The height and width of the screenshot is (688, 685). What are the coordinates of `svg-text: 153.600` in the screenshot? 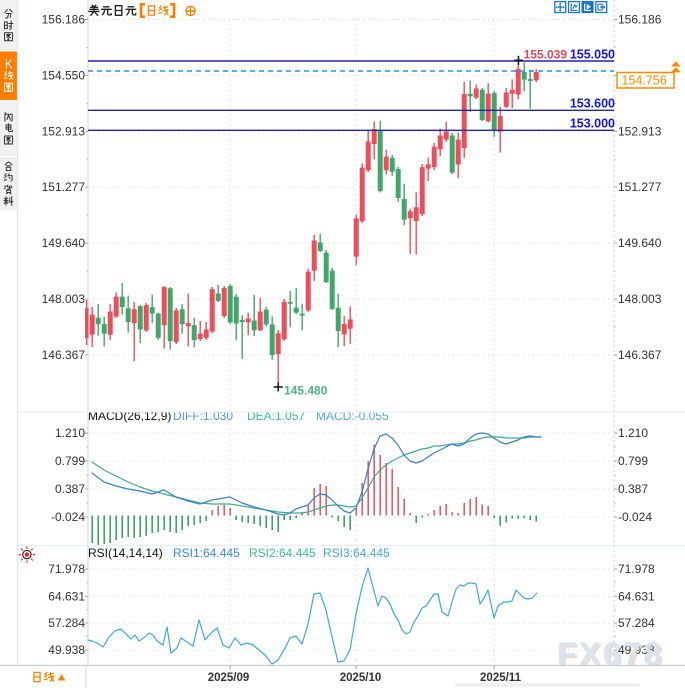 It's located at (592, 104).